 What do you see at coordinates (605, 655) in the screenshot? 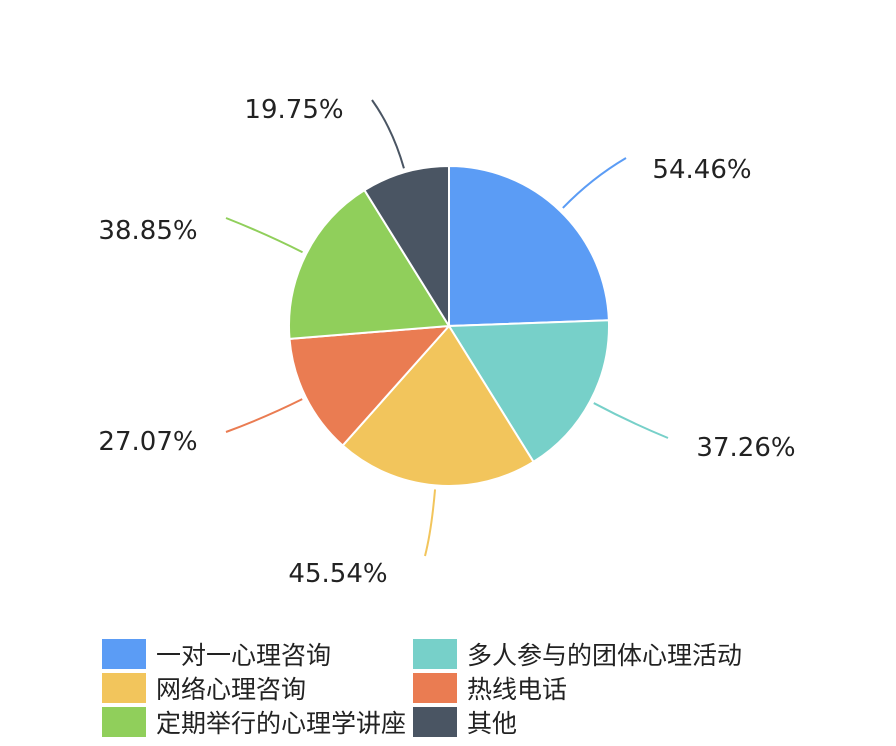
I see `legend-label: 多人参与的团体心理活动` at bounding box center [605, 655].